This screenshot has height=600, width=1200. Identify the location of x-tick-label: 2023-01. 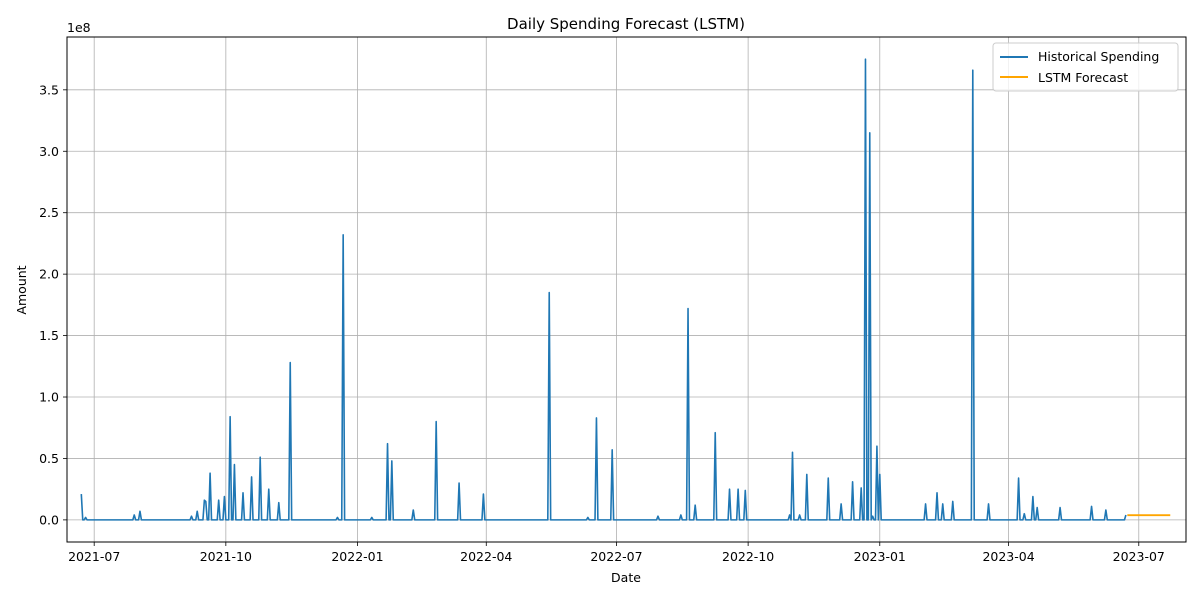
(880, 556).